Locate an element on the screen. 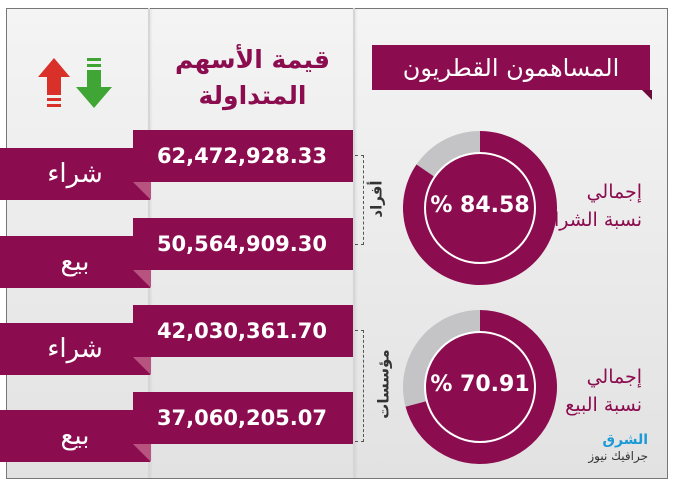 Image resolution: width=674 pixels, height=485 pixels. title-fold is located at coordinates (647, 95).